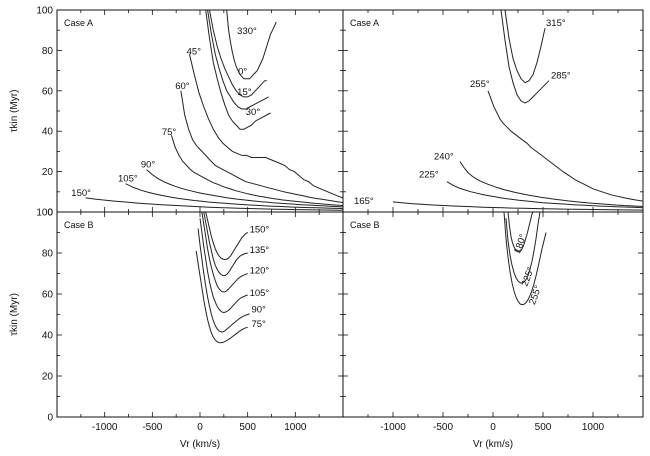  What do you see at coordinates (244, 92) in the screenshot?
I see `series-label: 15°` at bounding box center [244, 92].